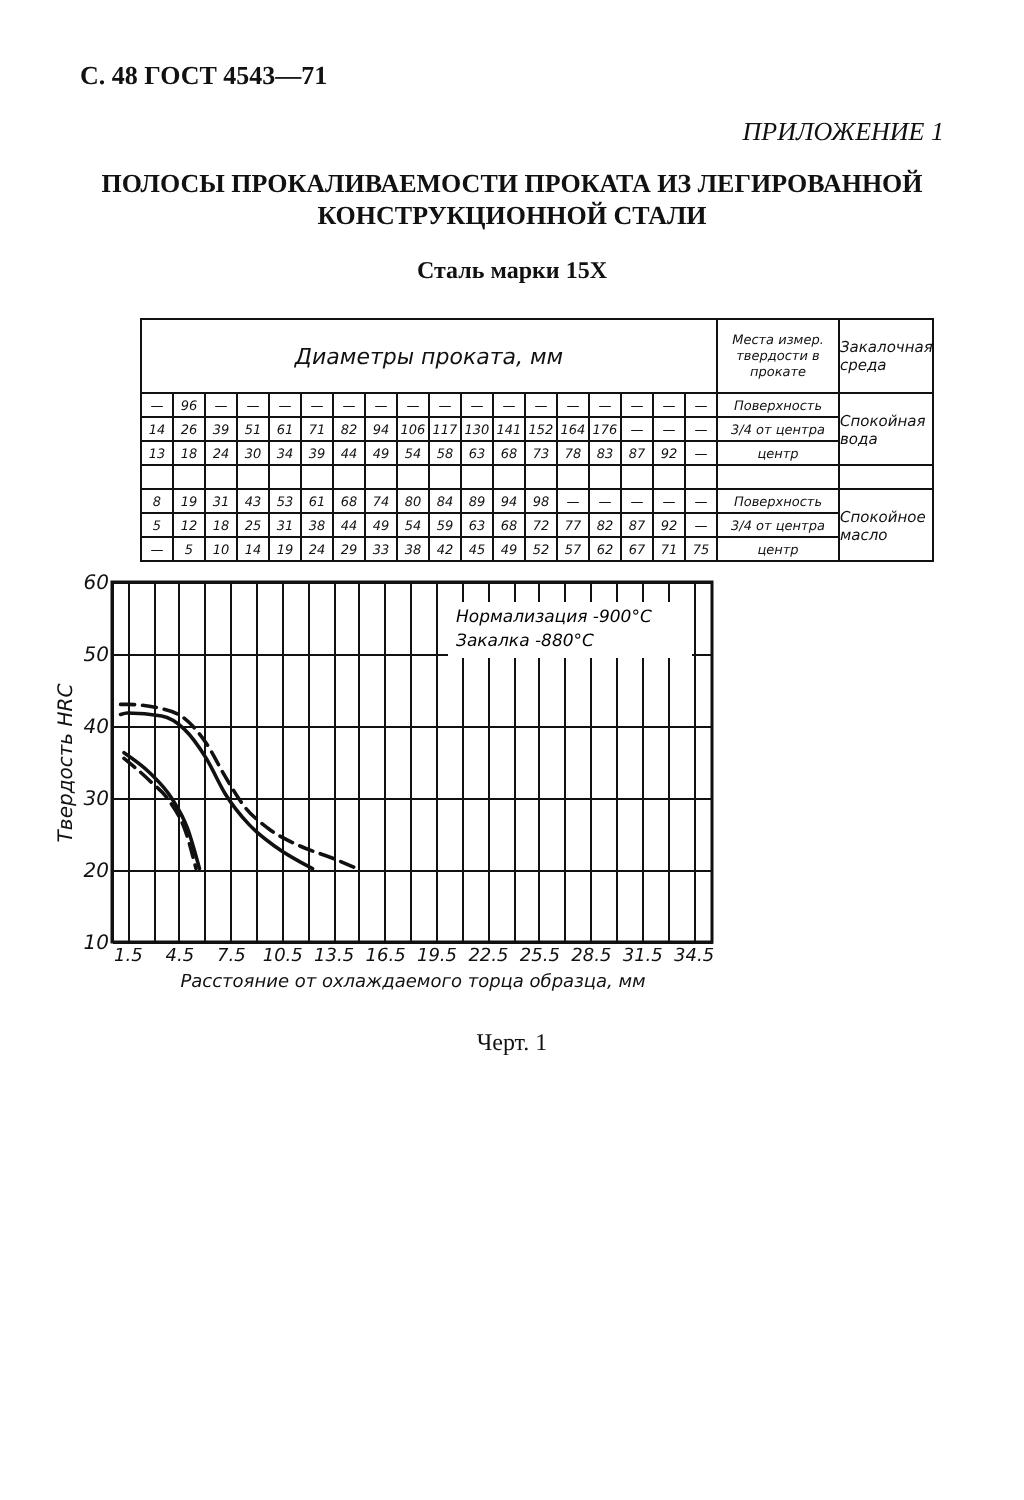 Image resolution: width=1024 pixels, height=1500 pixels. I want to click on y-tick-label: 30, so click(96, 800).